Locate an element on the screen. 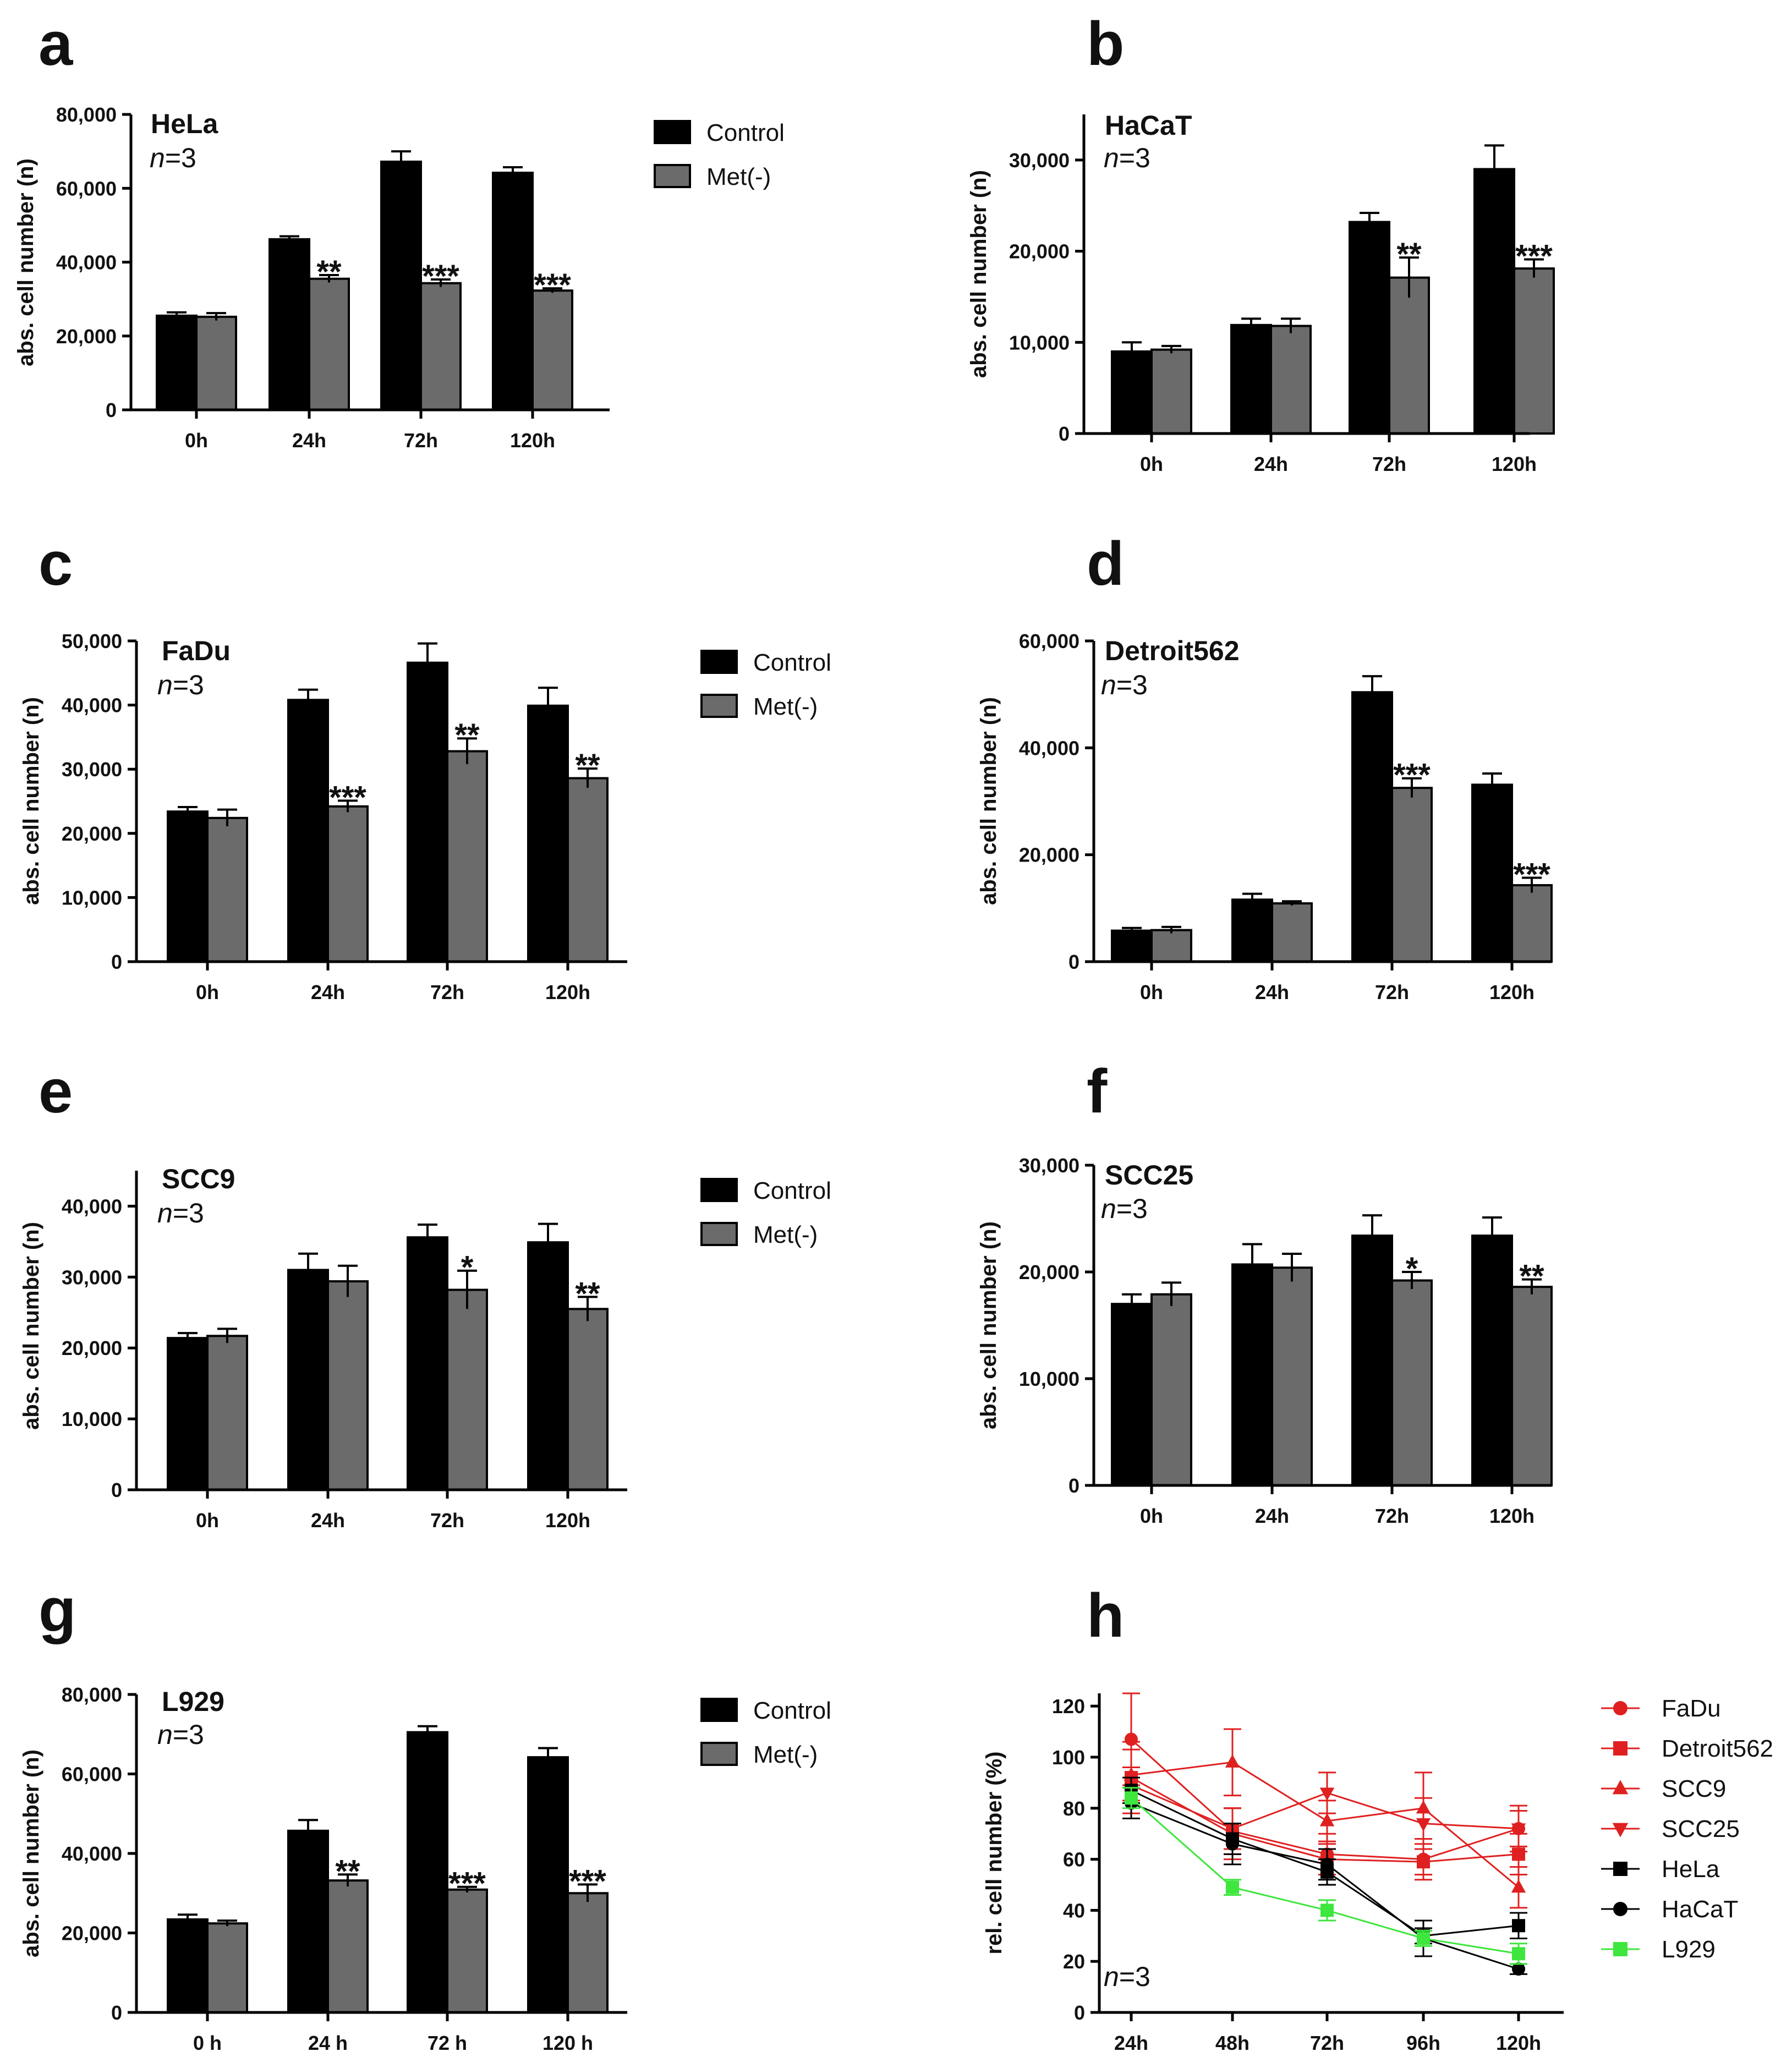 The width and height of the screenshot is (1792, 2068). y-tick-label: 120 is located at coordinates (1068, 1707).